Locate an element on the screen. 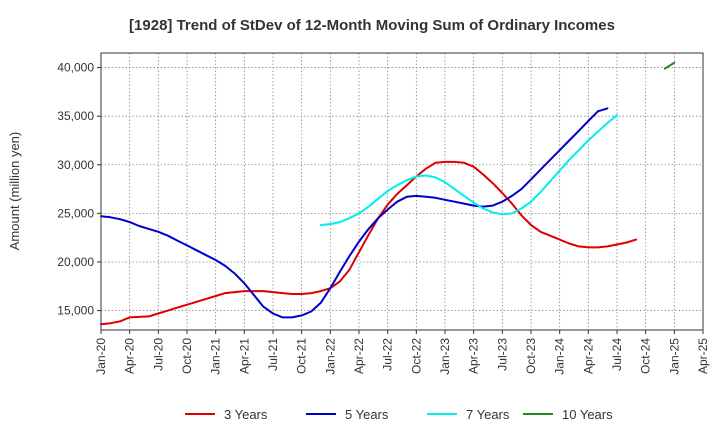 Image resolution: width=720 pixels, height=440 pixels. legend-label: 3 Years is located at coordinates (246, 414).